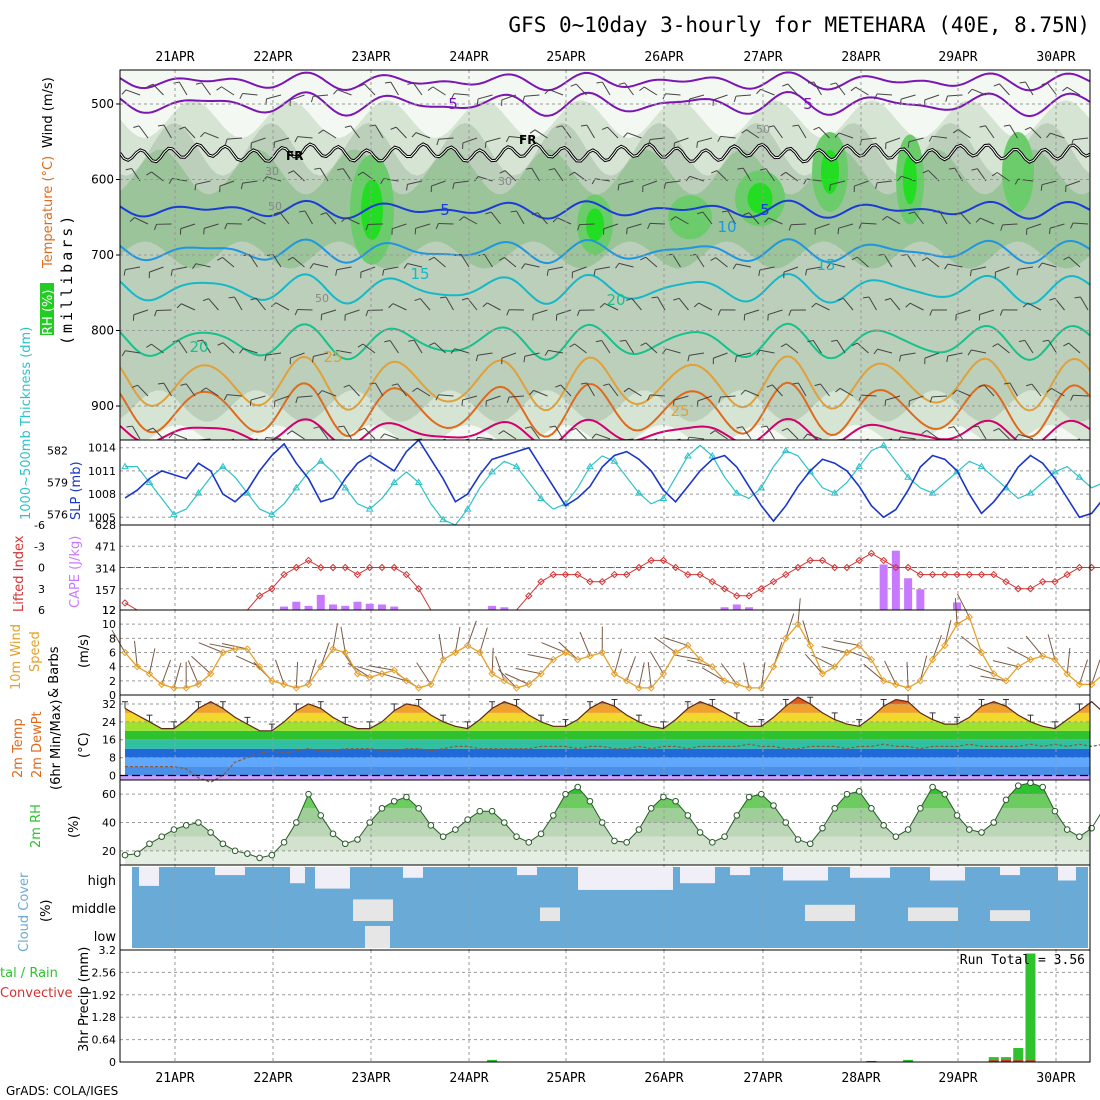  I want to click on precip-total-bar, so click(492, 1060).